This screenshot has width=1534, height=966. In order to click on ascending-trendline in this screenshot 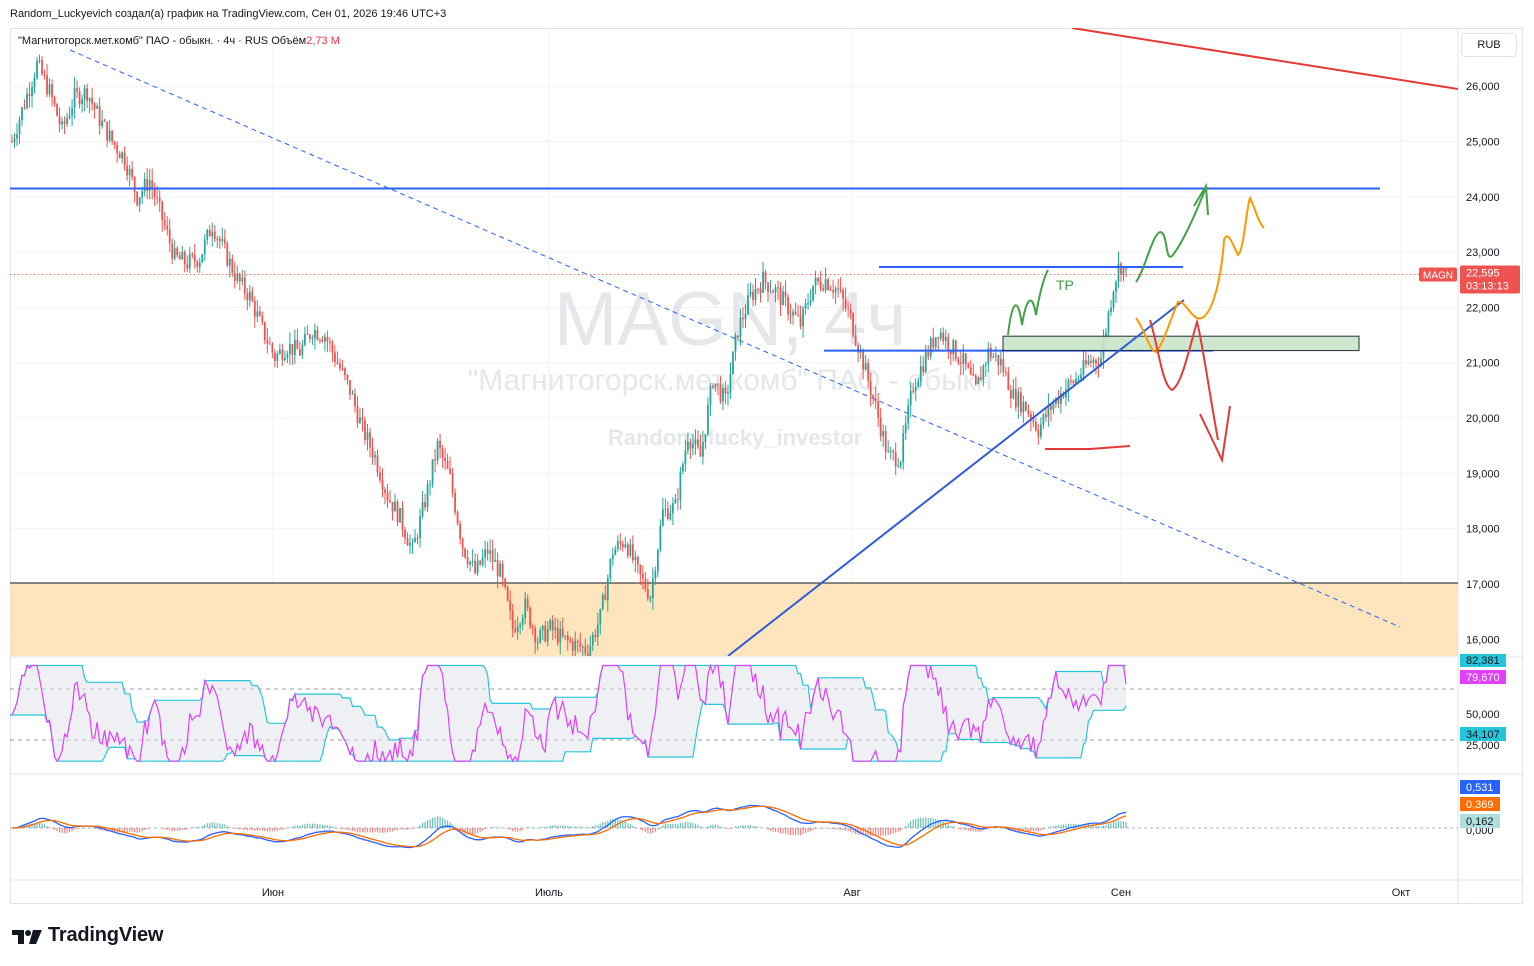, I will do `click(956, 477)`.